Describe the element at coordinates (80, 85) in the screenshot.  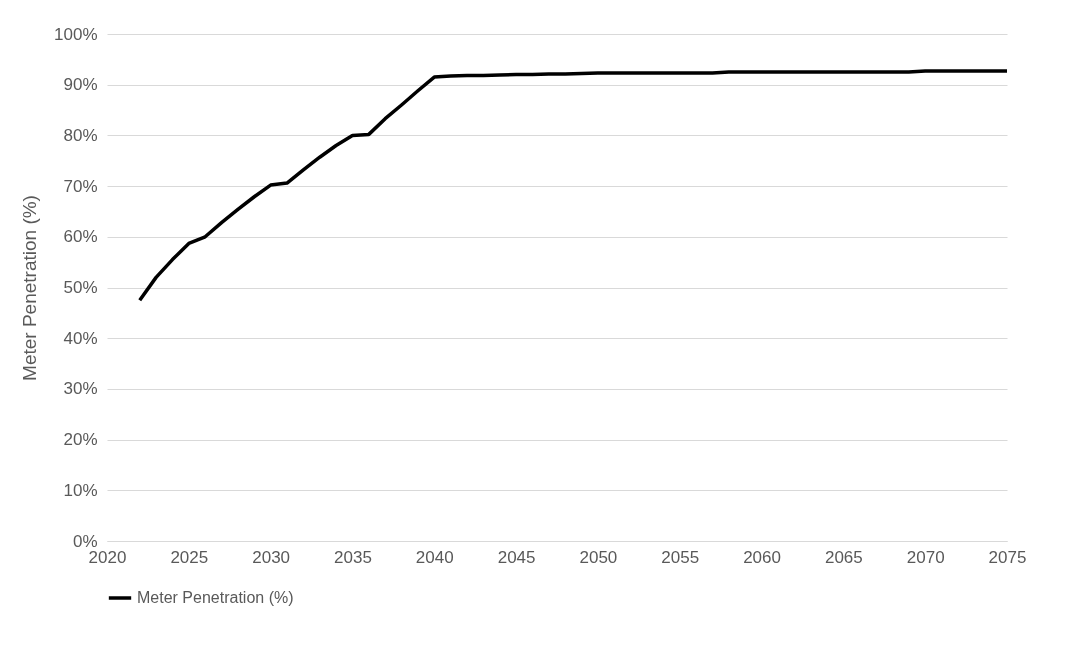
I see `y-tick-label: 90%` at that location.